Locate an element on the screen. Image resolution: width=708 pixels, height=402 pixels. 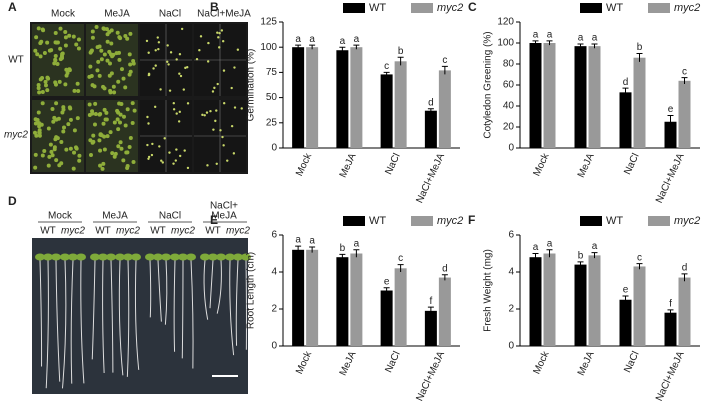
legend-label: WT is located at coordinates (614, 8).